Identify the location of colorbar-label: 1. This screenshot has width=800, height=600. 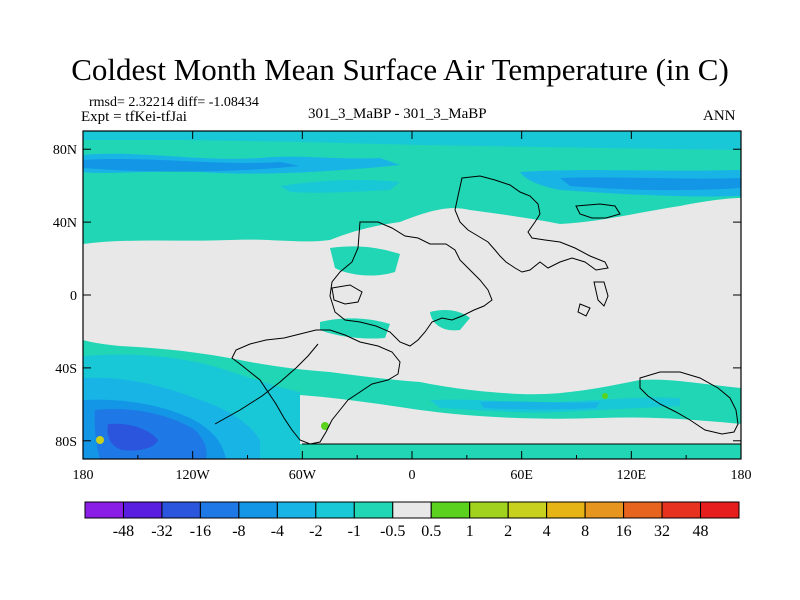
(470, 531).